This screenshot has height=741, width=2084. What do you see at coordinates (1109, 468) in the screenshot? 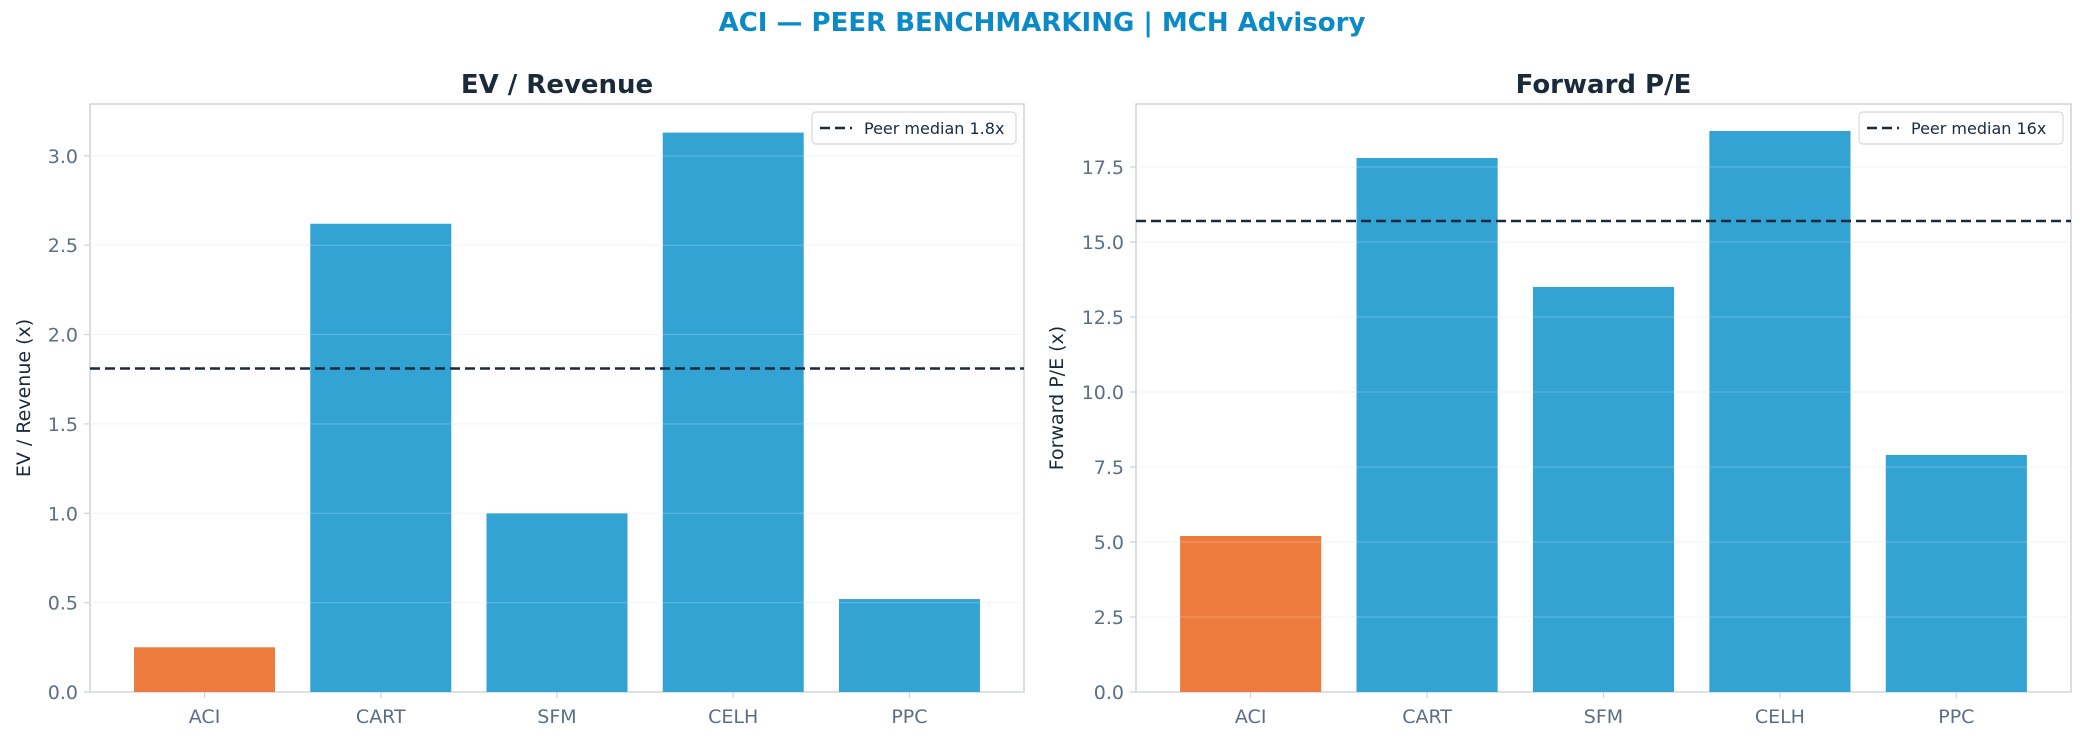
I see `y-tick-label: 7.5` at bounding box center [1109, 468].